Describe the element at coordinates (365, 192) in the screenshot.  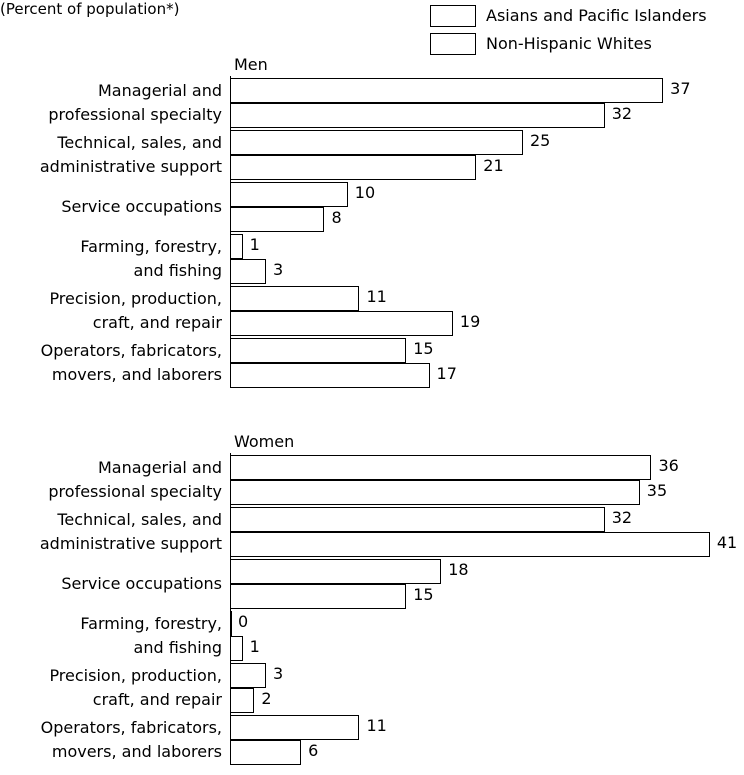
I see `value-label: 10` at that location.